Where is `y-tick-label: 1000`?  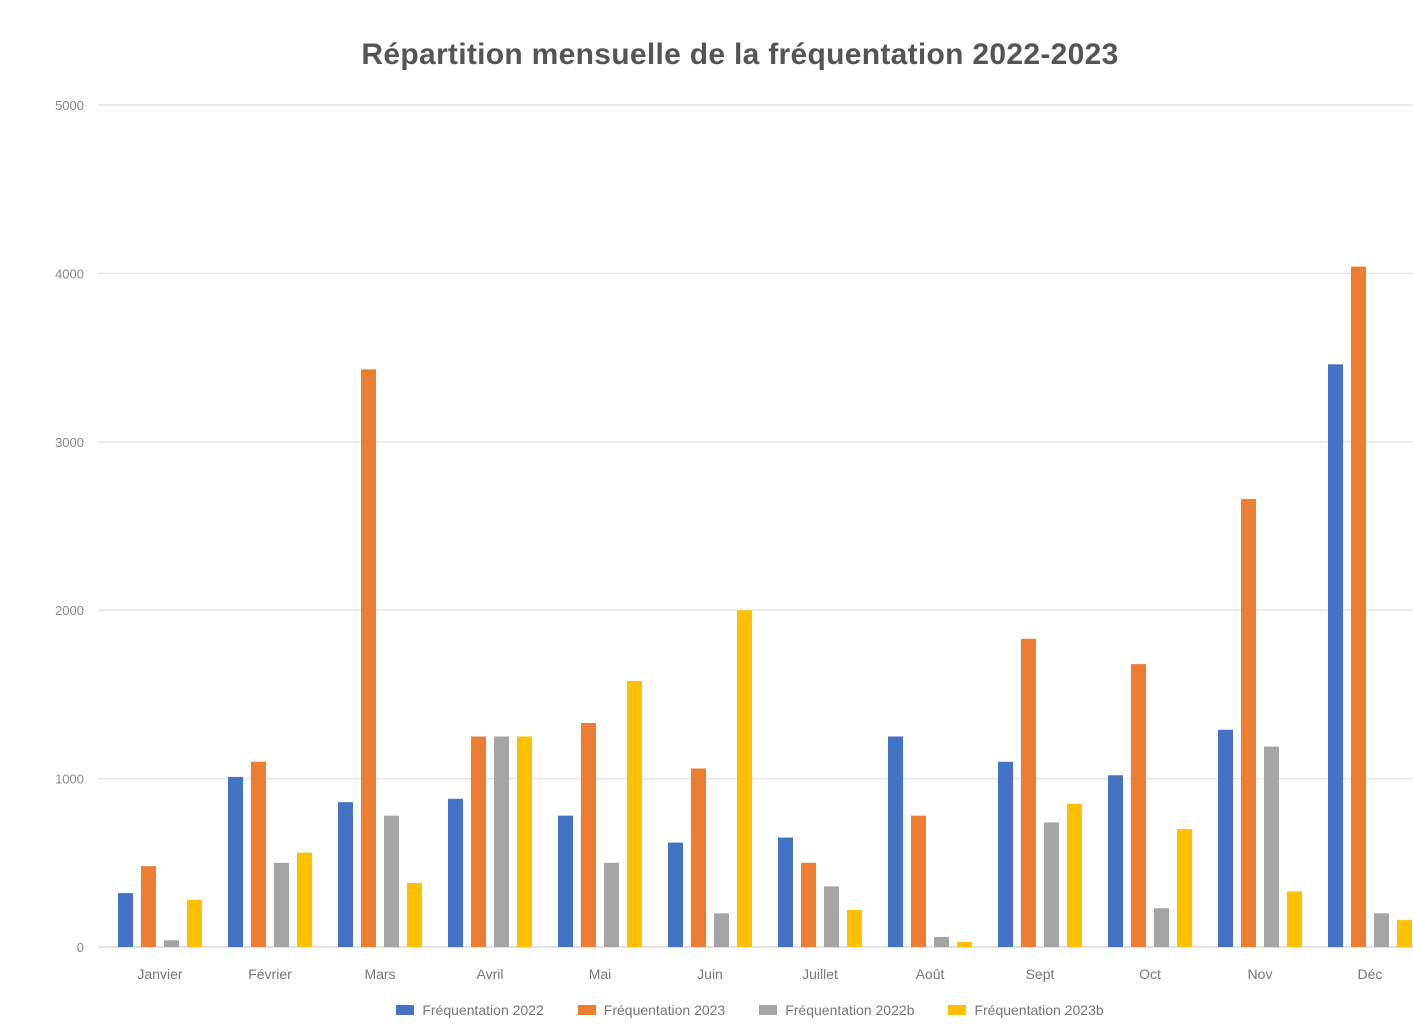
y-tick-label: 1000 is located at coordinates (69, 779).